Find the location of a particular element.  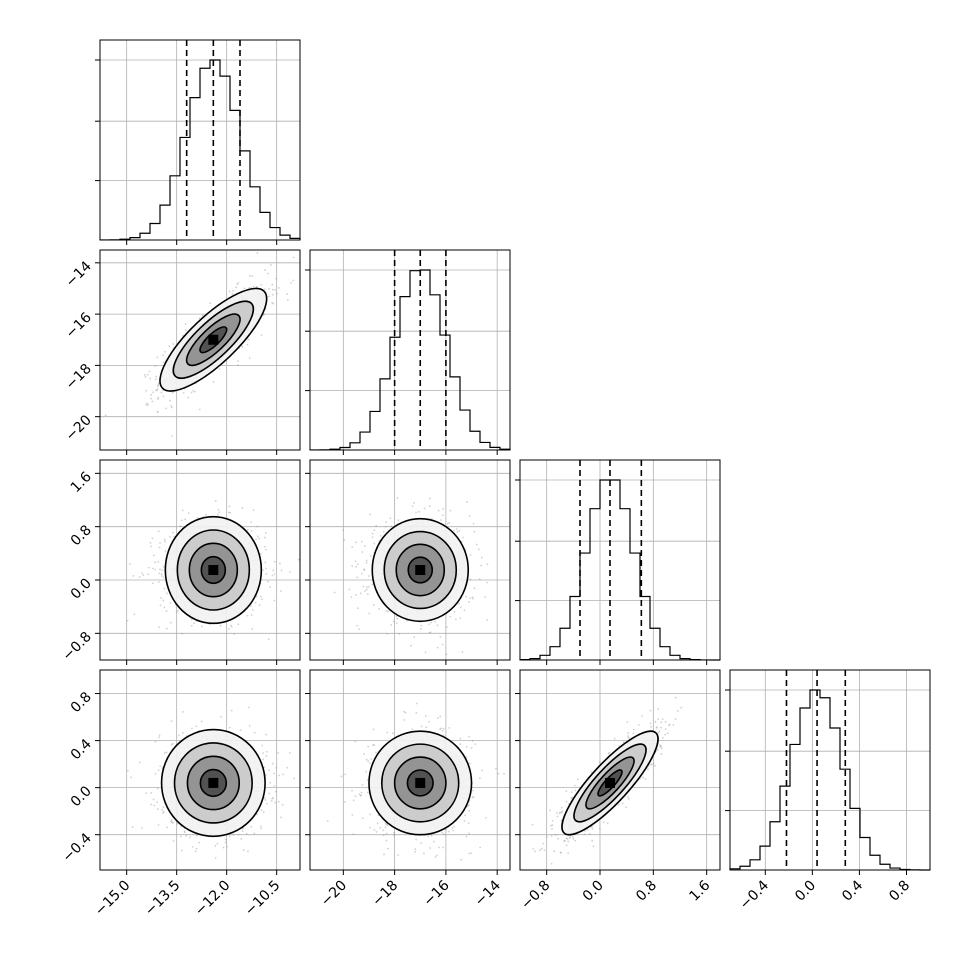

histogram-step is located at coordinates (830, 780).